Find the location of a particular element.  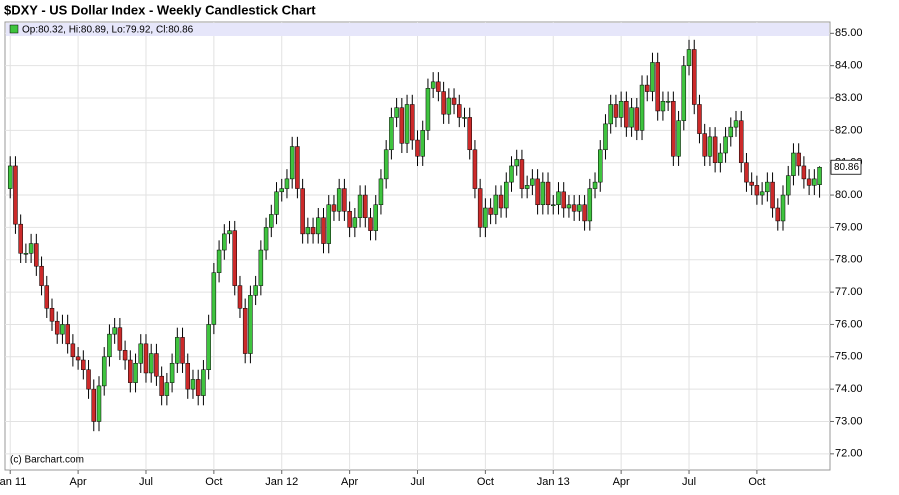

x-tick-label: Oct is located at coordinates (485, 482).